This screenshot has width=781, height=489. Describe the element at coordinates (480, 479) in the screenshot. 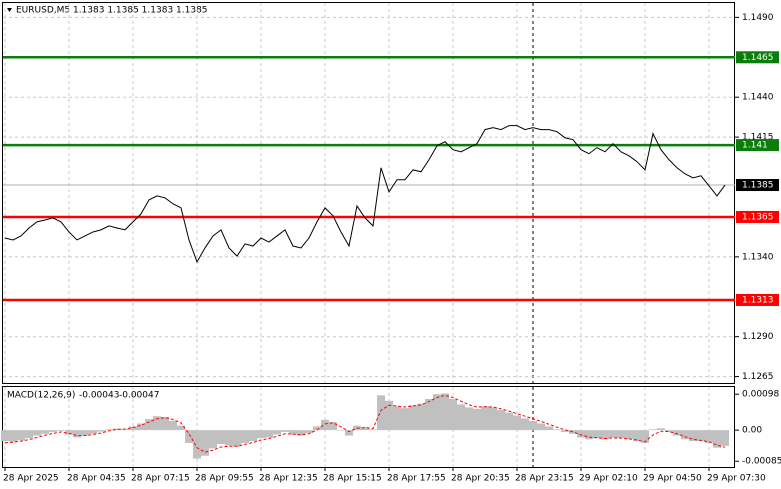

I see `x-tick-label: 28 Apr 20:35` at that location.